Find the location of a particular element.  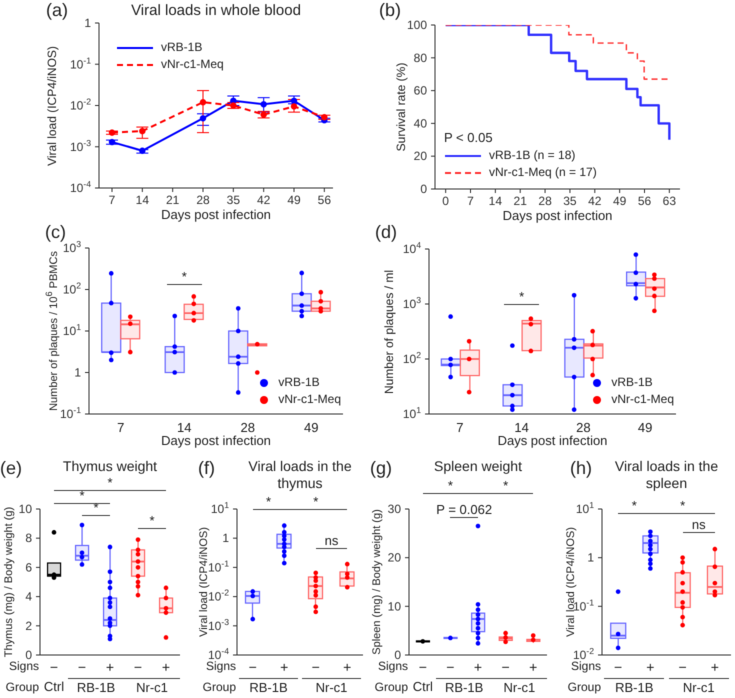

y-tick-label: 20 is located at coordinates (395, 557).